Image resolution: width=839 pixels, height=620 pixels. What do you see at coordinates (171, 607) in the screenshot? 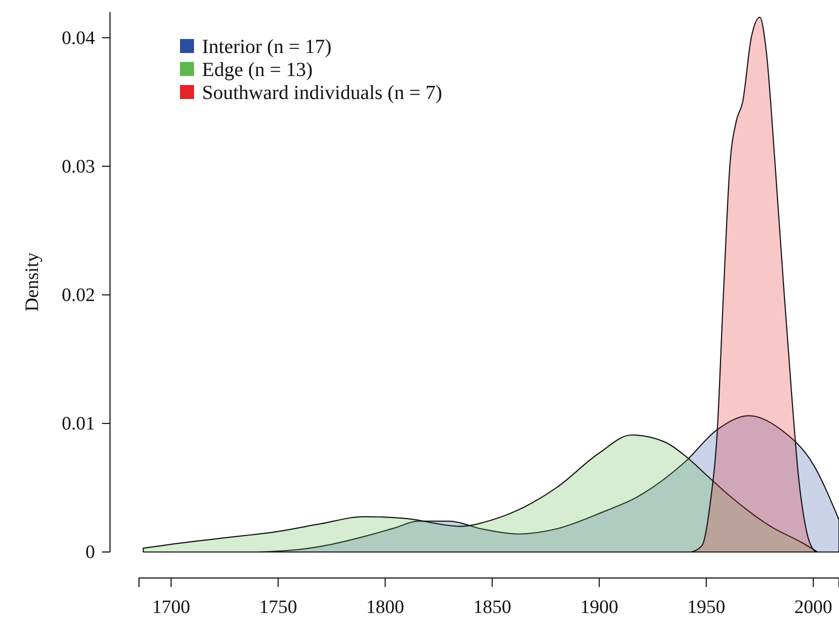
I see `x-tick-label: 1700` at bounding box center [171, 607].